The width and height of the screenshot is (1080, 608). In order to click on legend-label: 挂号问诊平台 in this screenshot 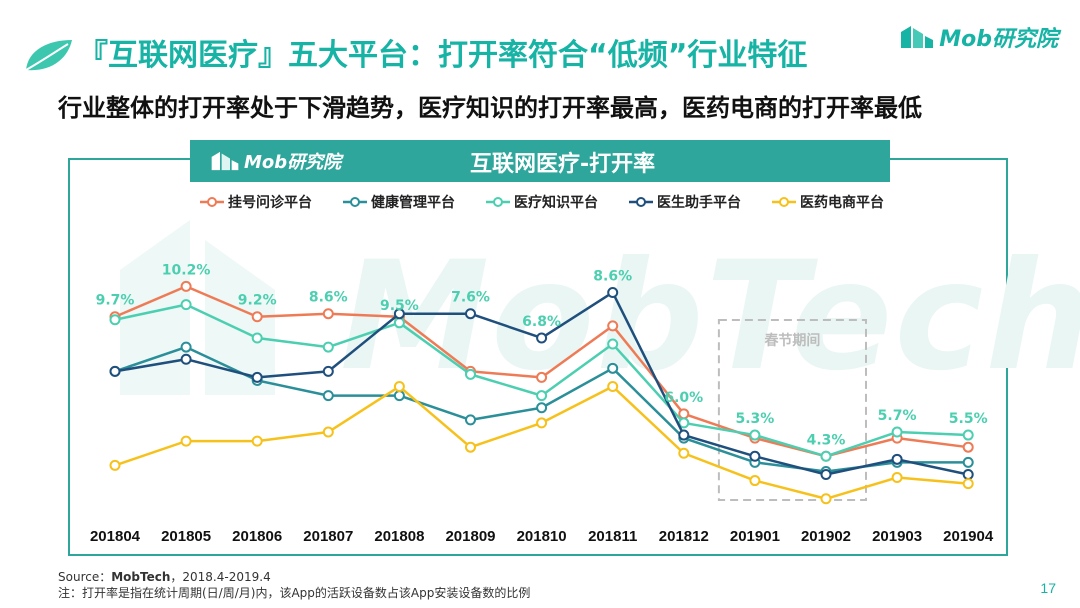, I will do `click(270, 203)`.